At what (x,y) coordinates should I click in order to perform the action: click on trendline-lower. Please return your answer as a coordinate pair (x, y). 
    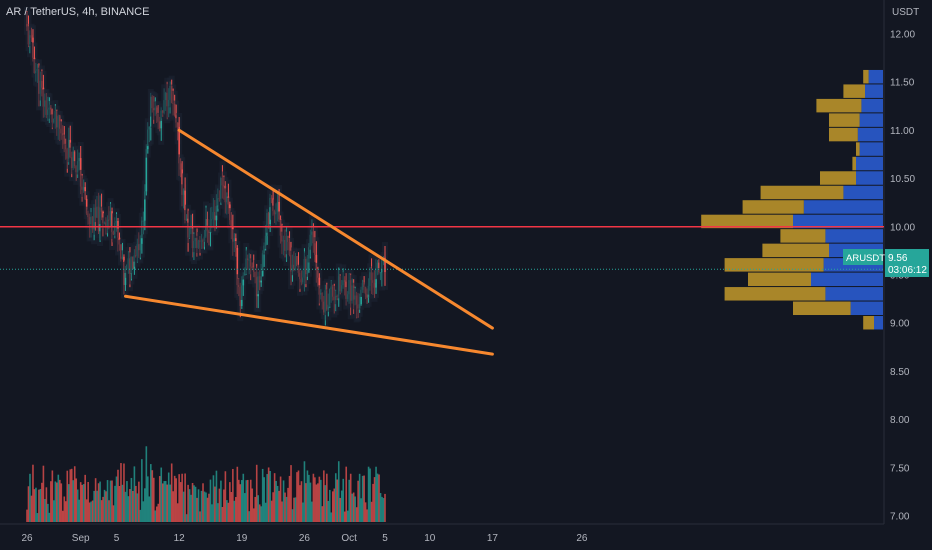
    Looking at the image, I should click on (308, 325).